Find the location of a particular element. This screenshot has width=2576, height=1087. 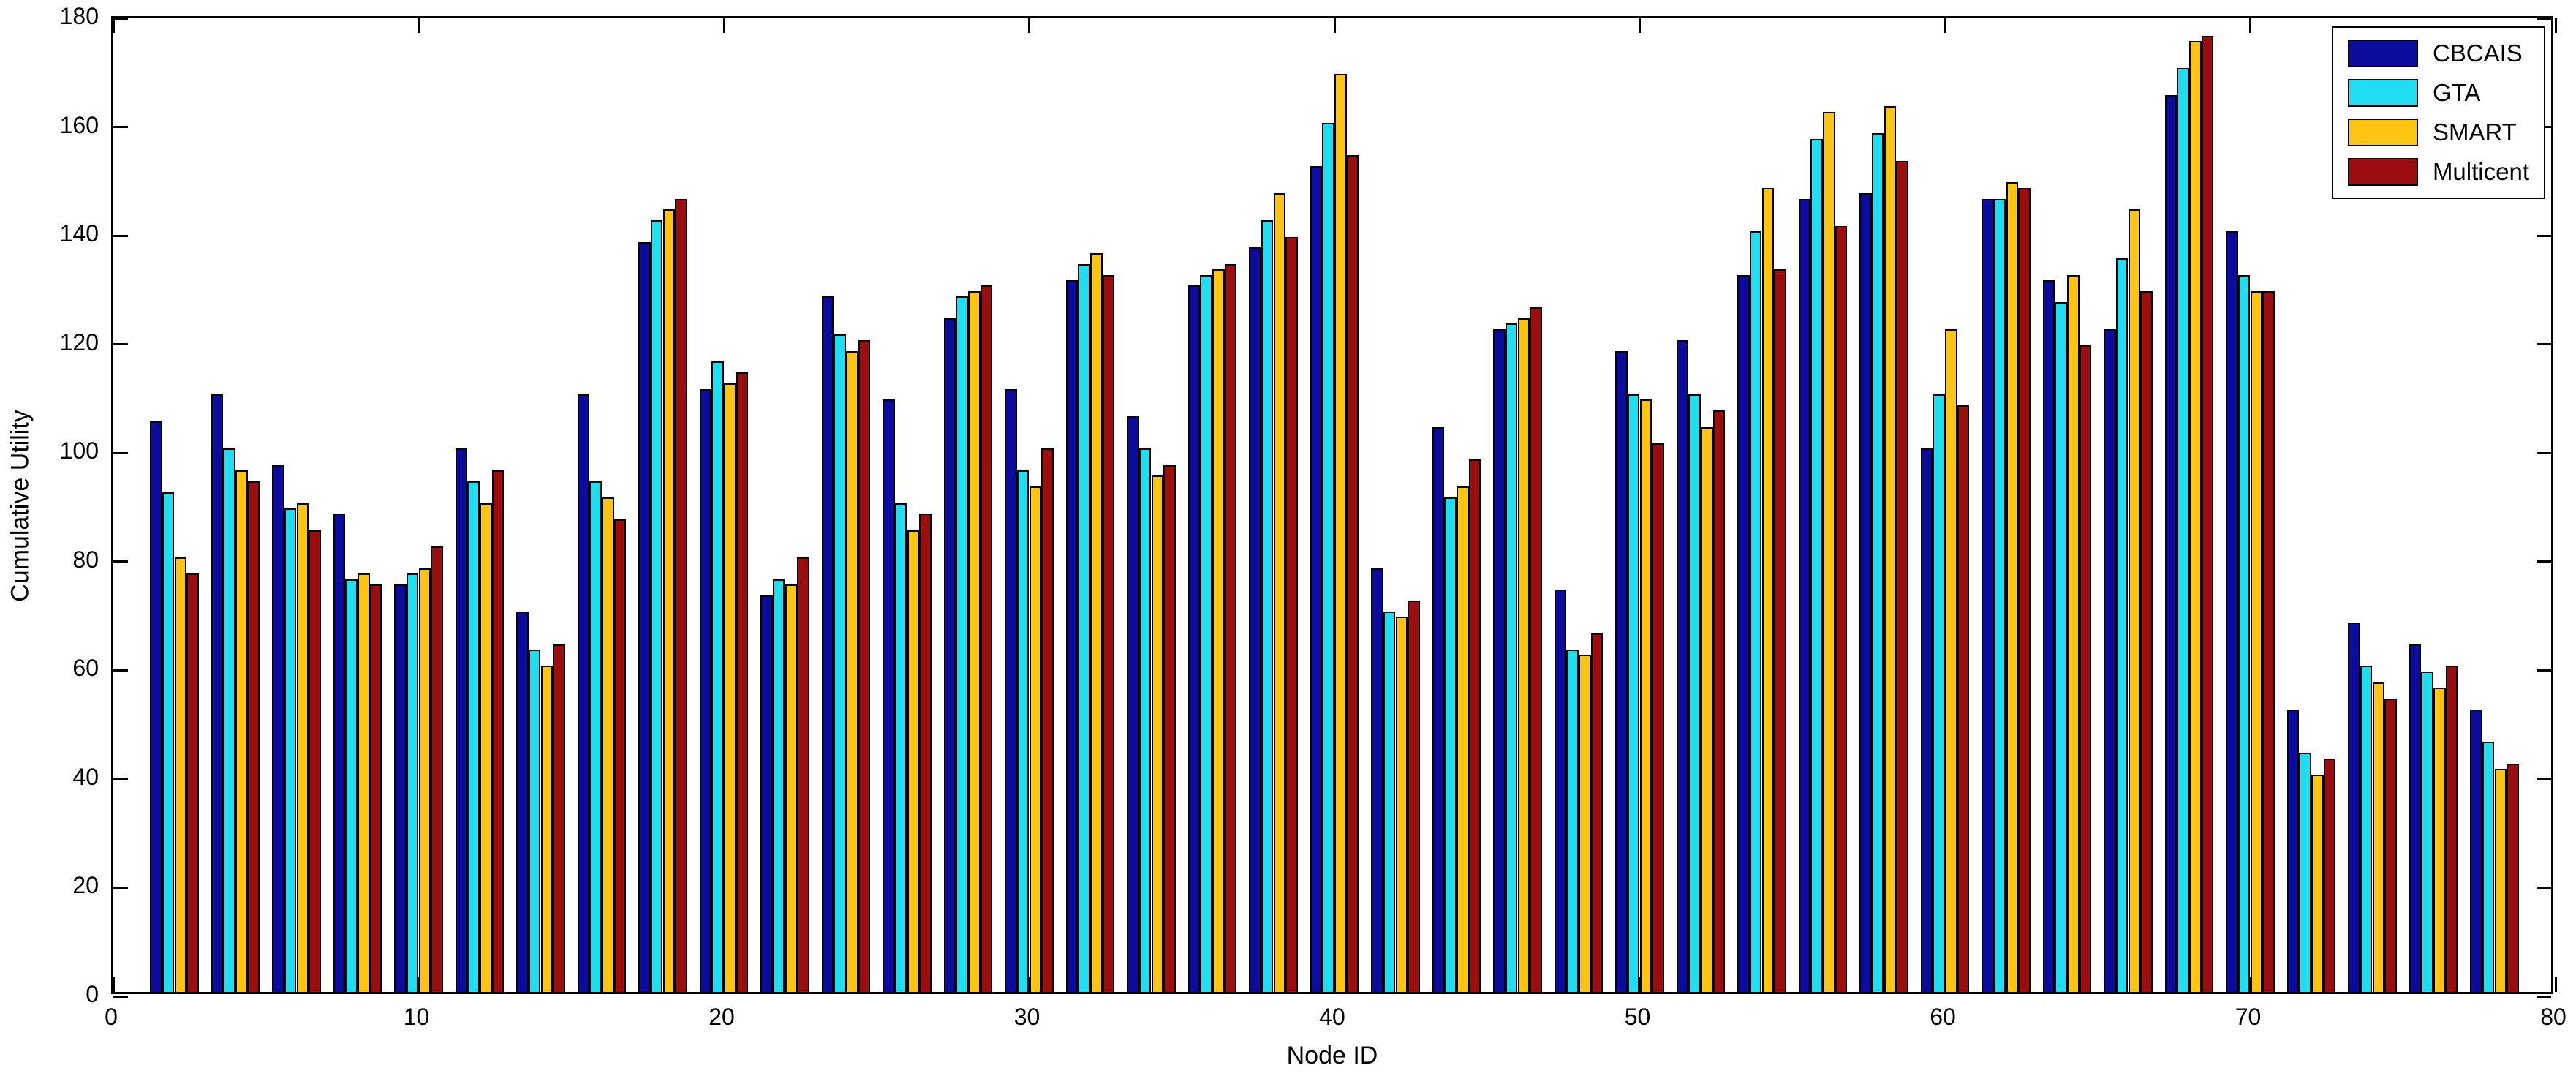

bar-multicent-node56 is located at coordinates (1841, 608).